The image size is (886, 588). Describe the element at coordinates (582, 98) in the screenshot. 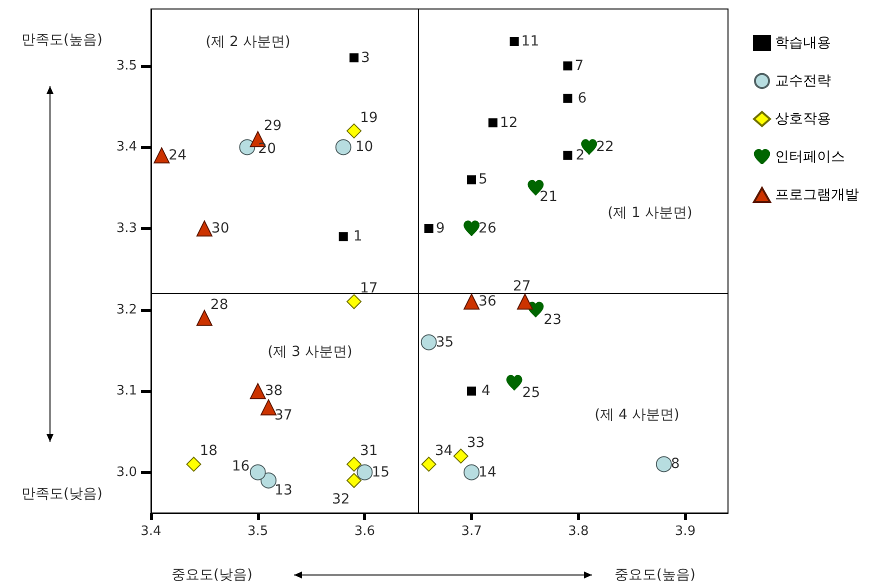

I see `annotation: 6` at that location.